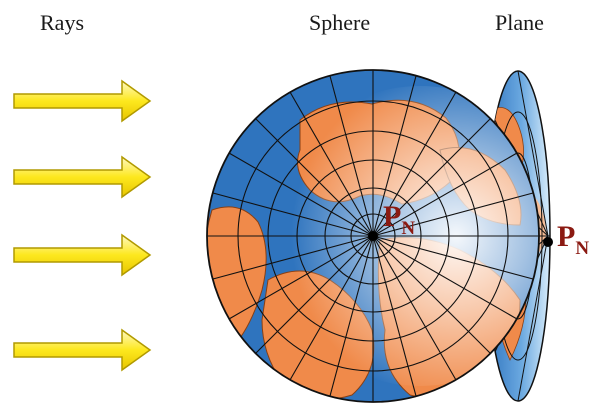 The width and height of the screenshot is (592, 403). I want to click on sphere-label: Sphere, so click(340, 22).